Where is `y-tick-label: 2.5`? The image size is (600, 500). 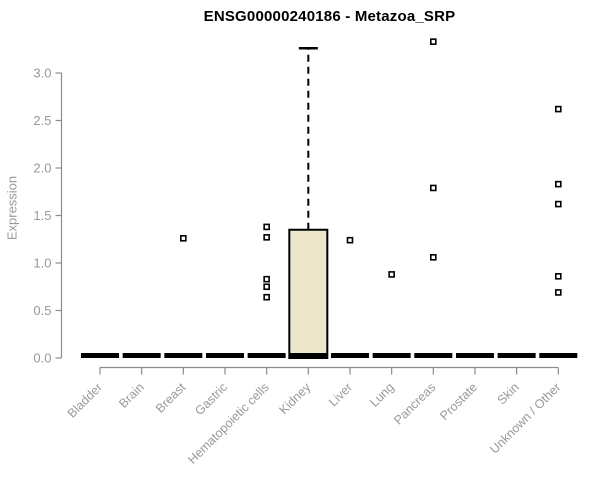 y-tick-label: 2.5 is located at coordinates (42, 120).